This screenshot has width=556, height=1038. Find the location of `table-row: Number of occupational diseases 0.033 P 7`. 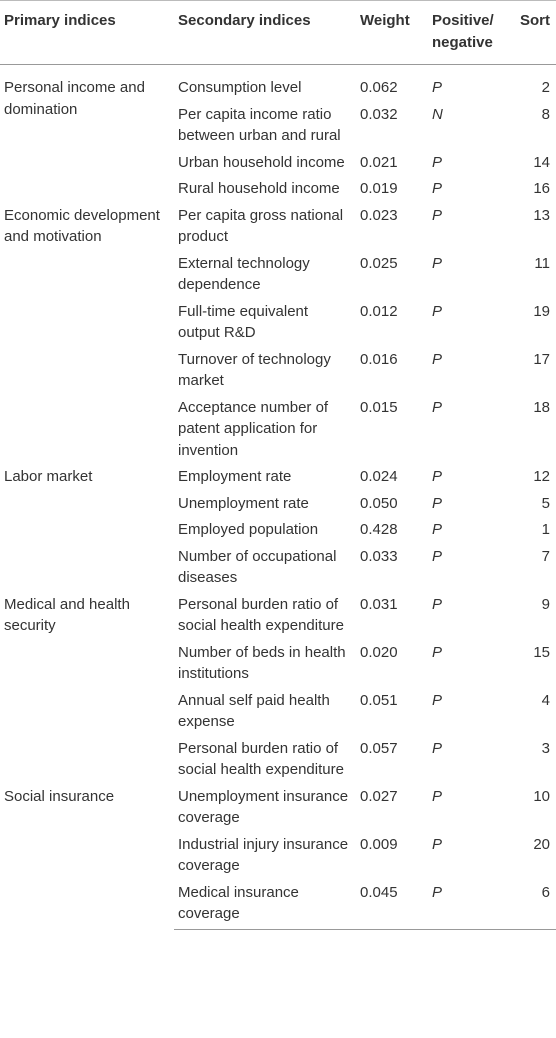

table-row: Number of occupational diseases 0.033 P 7 is located at coordinates (278, 567).